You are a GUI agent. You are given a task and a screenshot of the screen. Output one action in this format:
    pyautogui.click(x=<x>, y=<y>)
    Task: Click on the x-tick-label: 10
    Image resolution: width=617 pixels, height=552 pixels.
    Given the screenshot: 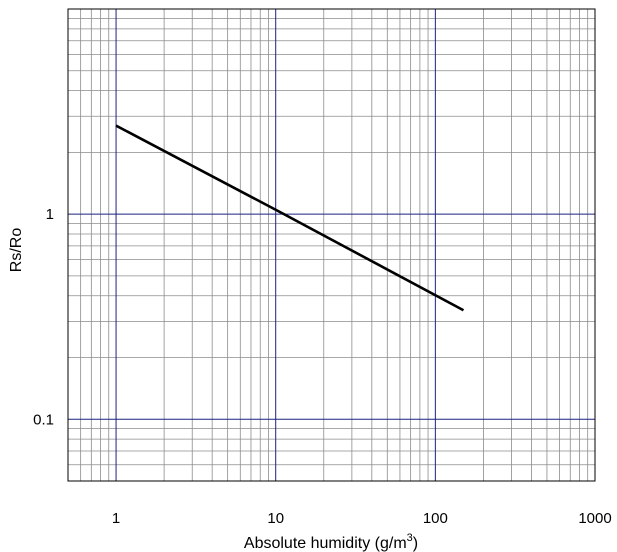 What is the action you would take?
    pyautogui.click(x=275, y=518)
    